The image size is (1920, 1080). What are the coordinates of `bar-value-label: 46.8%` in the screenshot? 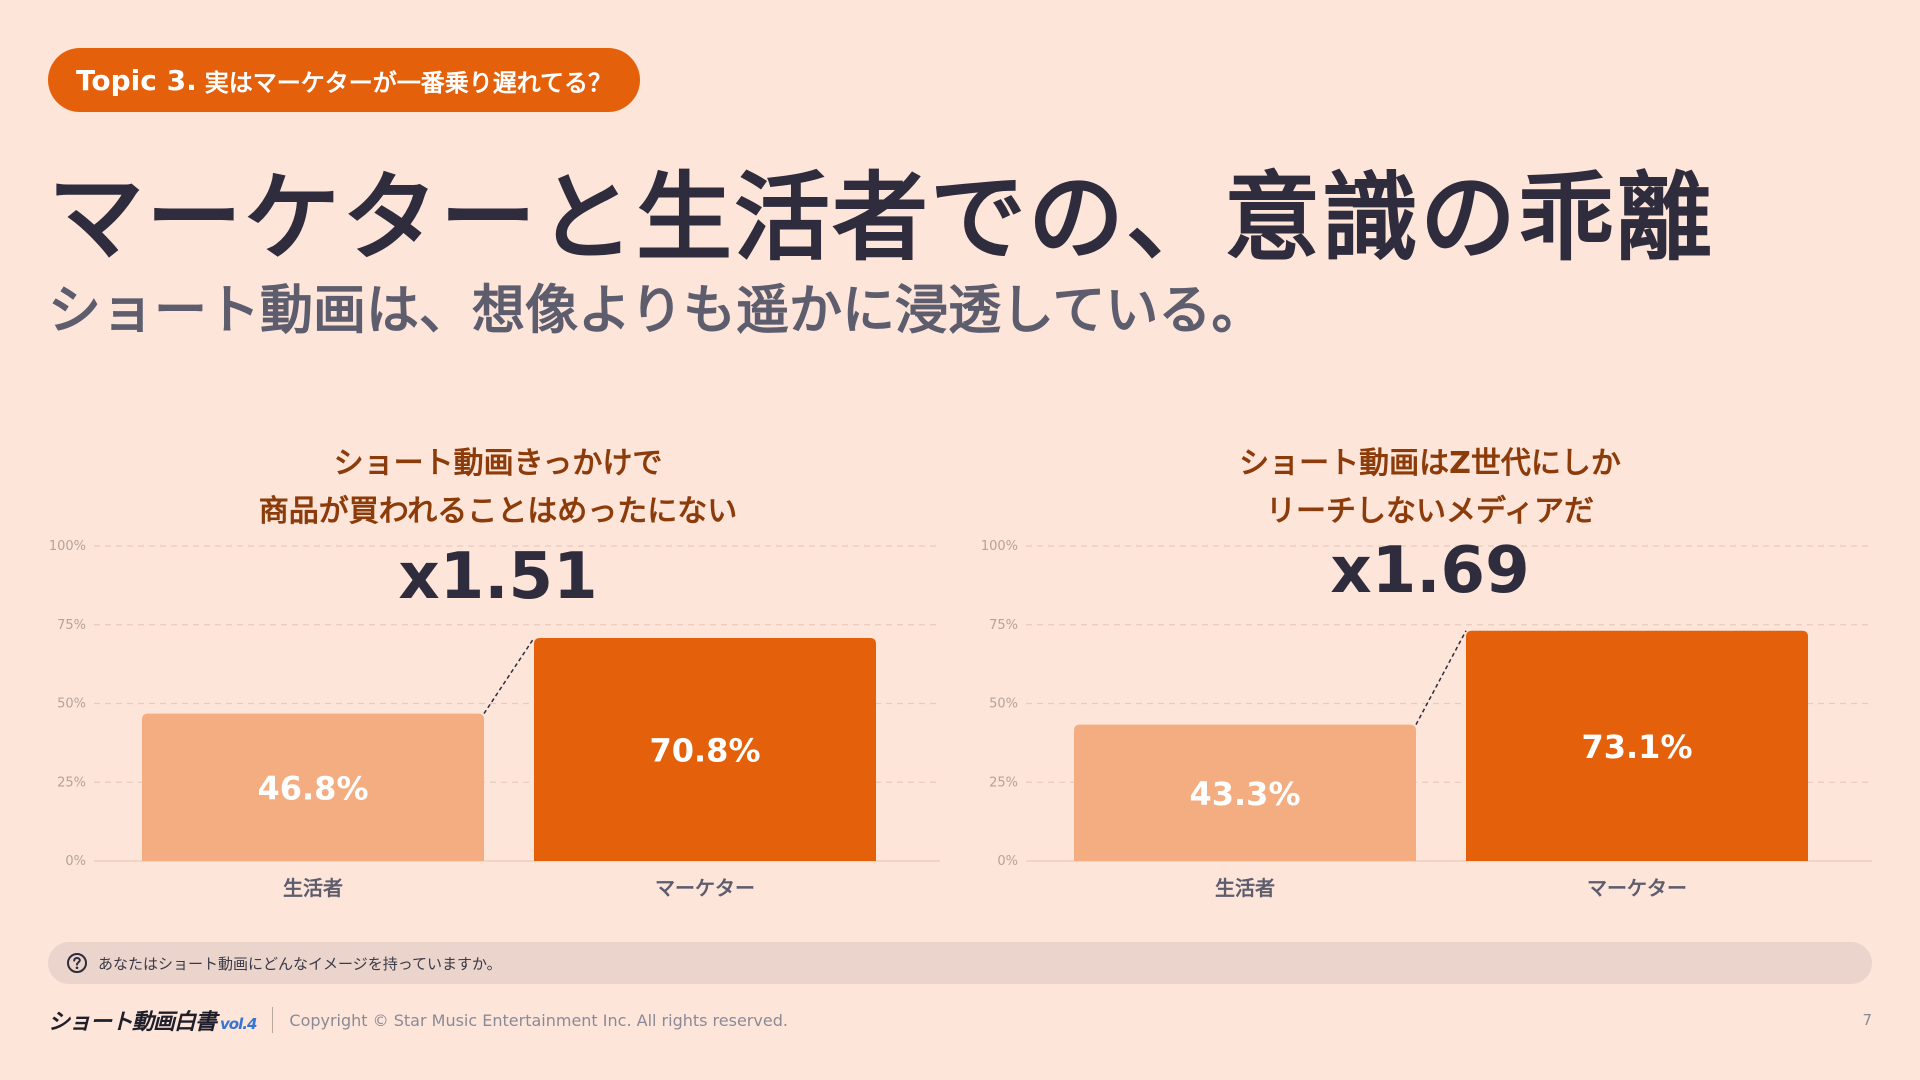 It's located at (312, 788).